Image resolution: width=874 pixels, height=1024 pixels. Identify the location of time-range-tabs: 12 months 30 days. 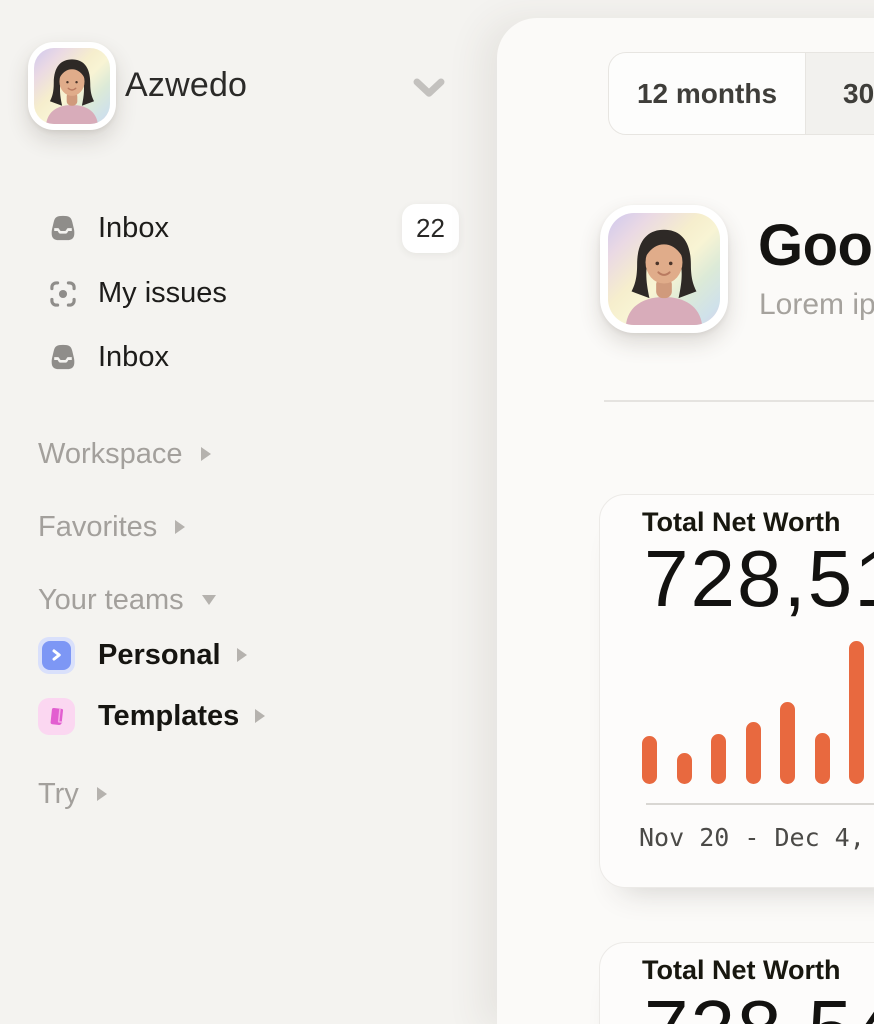
(741, 93).